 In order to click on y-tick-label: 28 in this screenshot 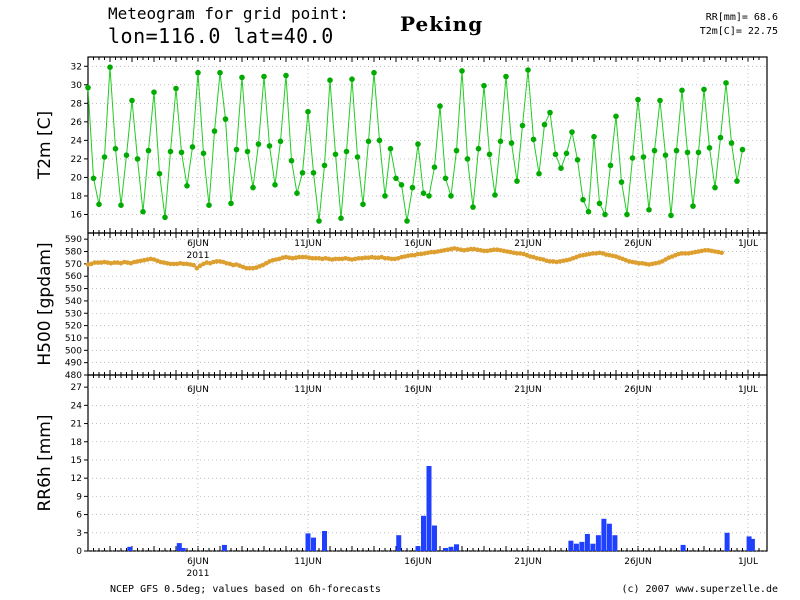, I will do `click(77, 104)`.